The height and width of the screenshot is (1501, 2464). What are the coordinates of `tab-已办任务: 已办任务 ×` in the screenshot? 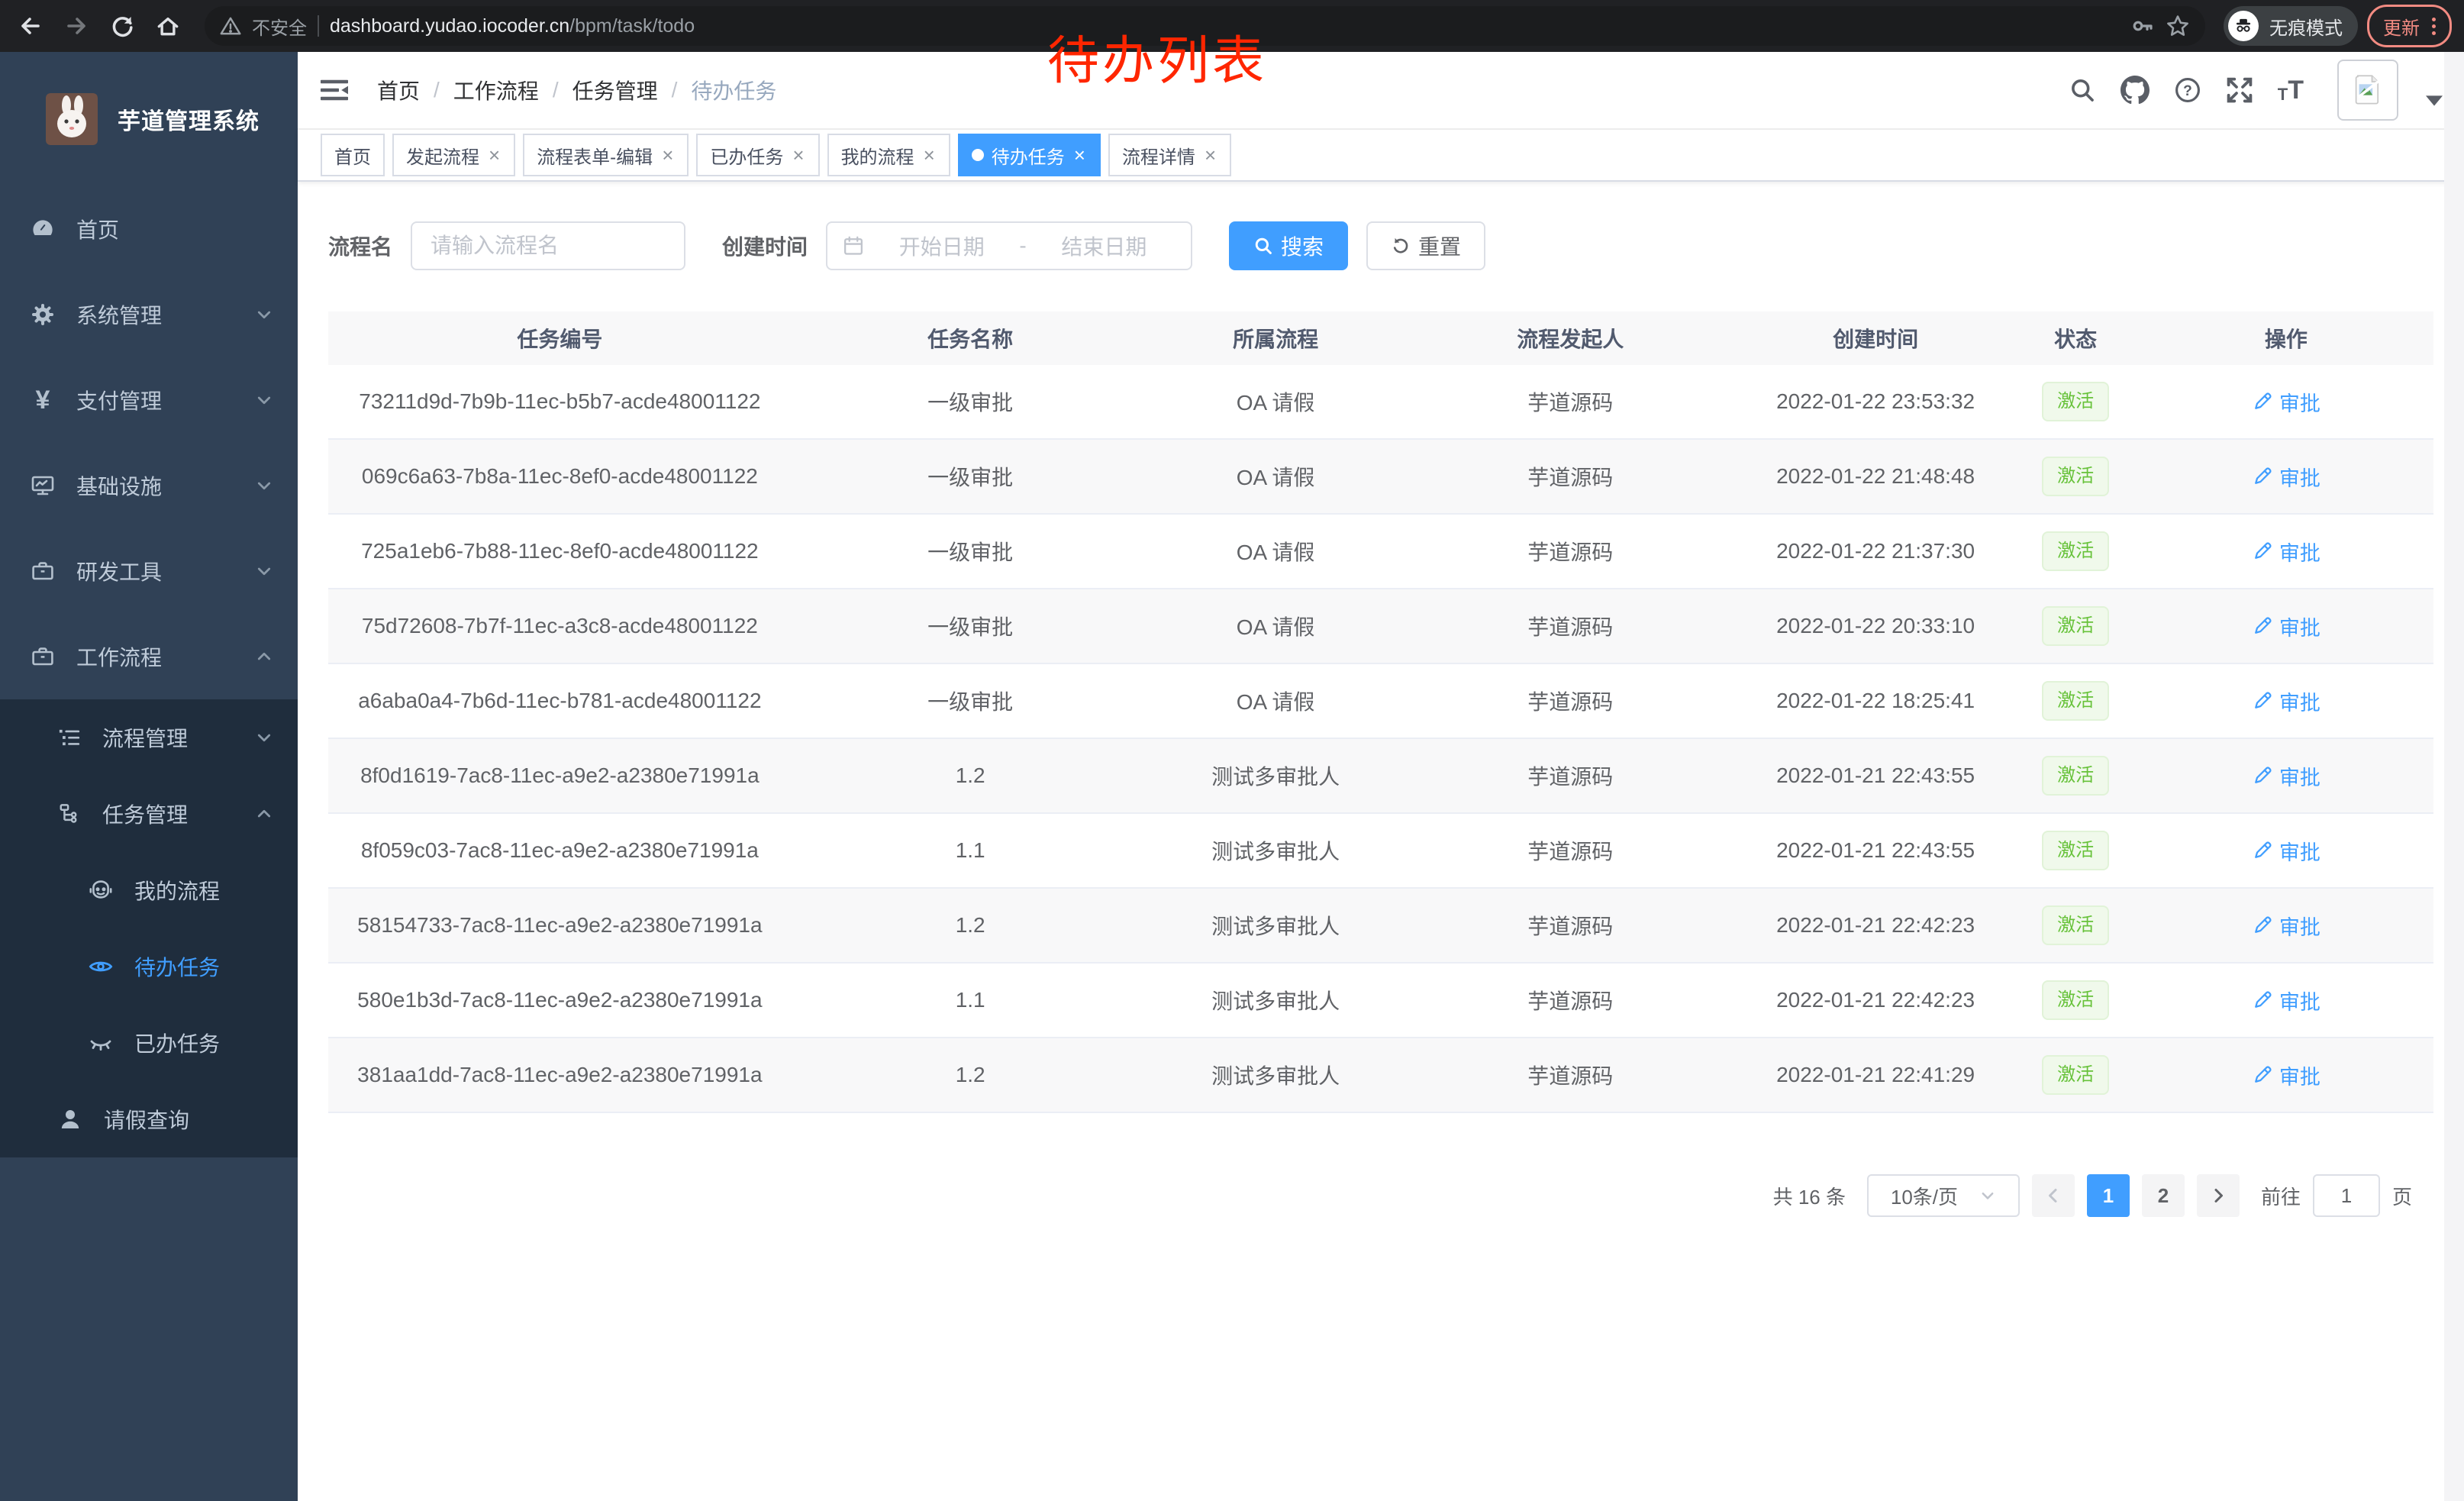 It's located at (758, 155).